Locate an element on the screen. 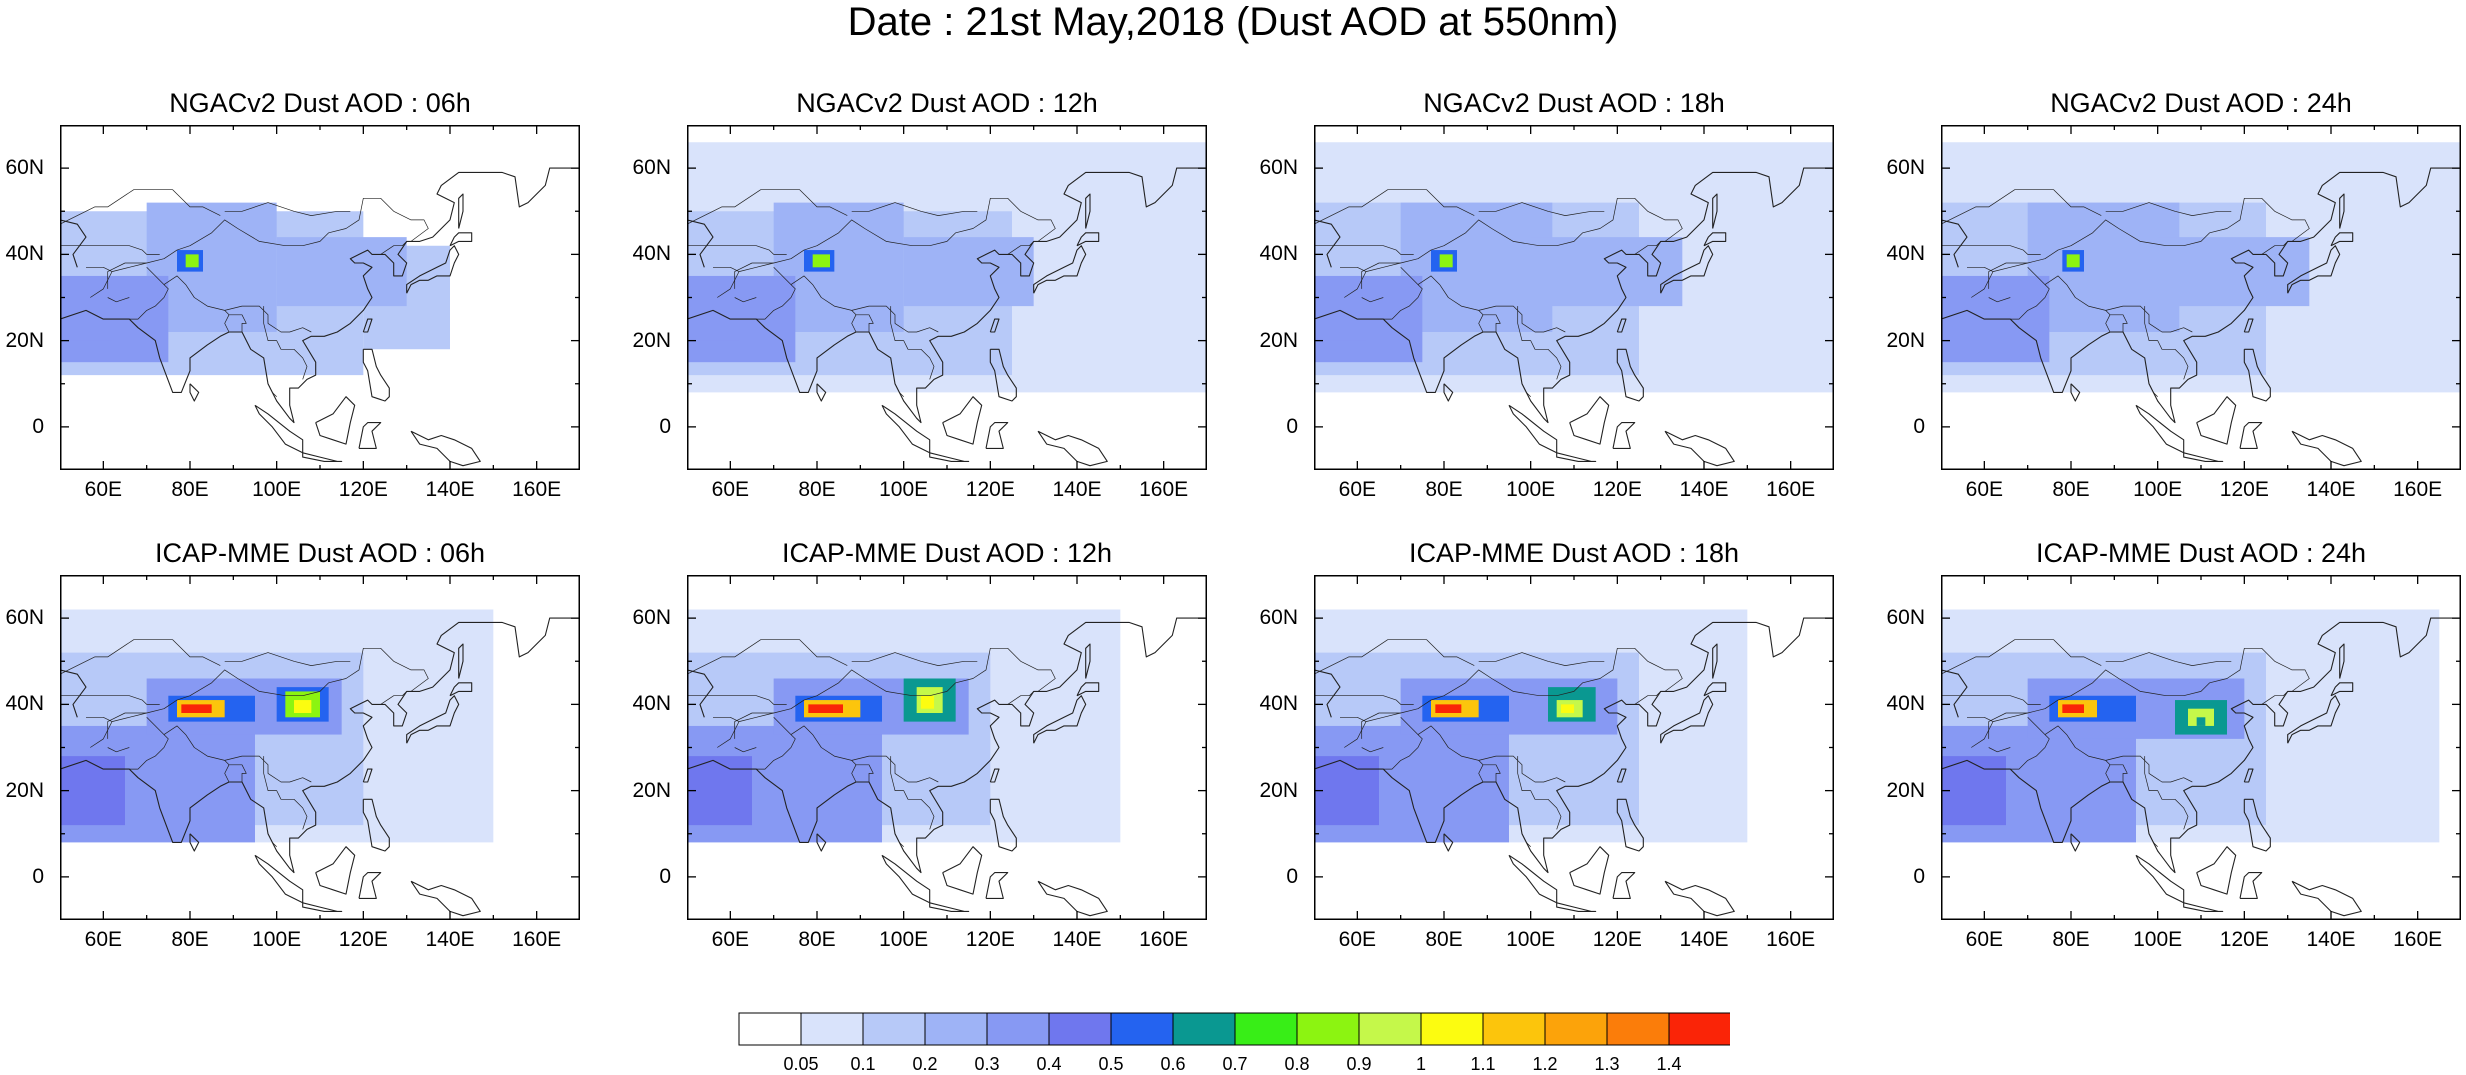  lon-tick-label: 100E is located at coordinates (2158, 489).